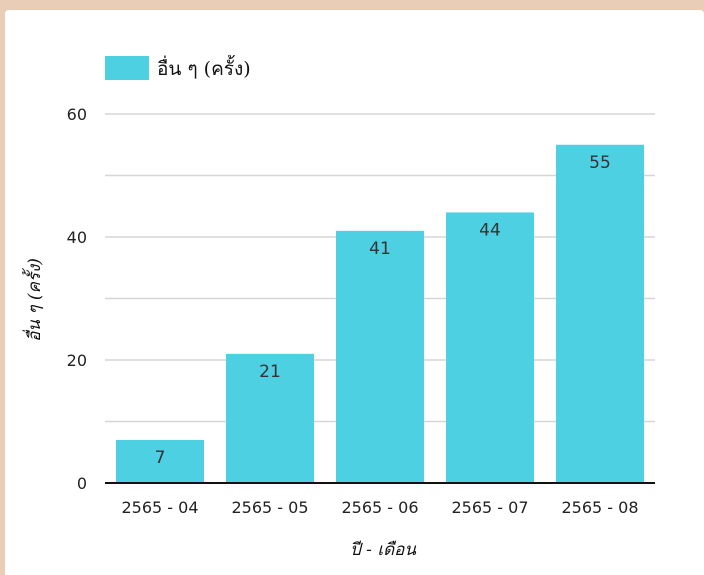 The image size is (704, 575). Describe the element at coordinates (383, 550) in the screenshot. I see `x-axis-title: ปี - เดือน` at that location.